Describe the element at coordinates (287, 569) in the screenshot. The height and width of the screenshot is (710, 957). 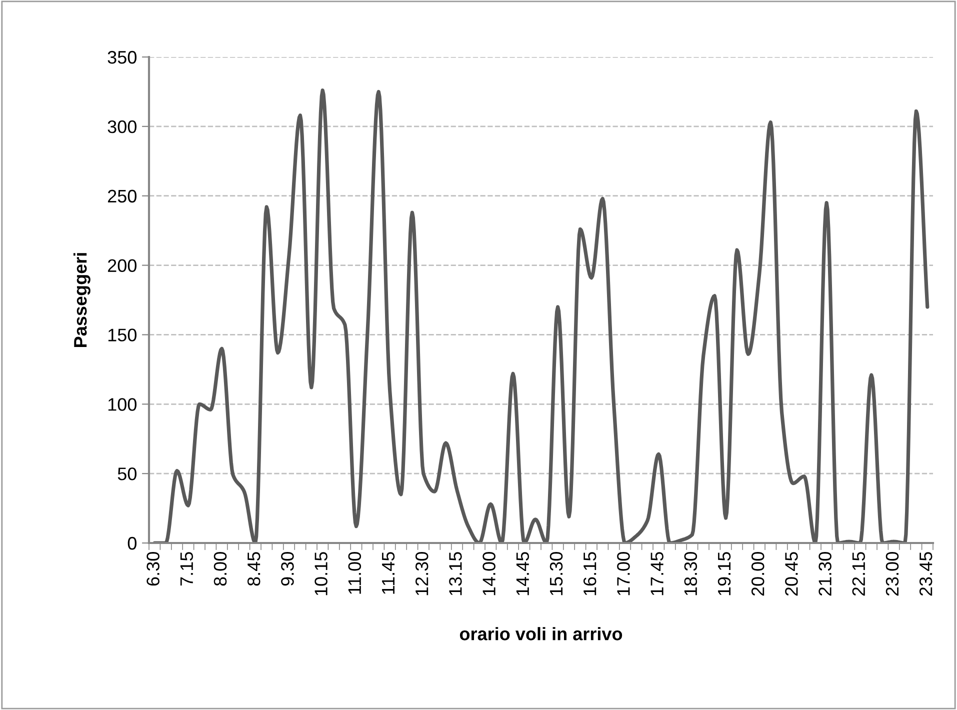
I see `x-tick-label: 9.30` at that location.